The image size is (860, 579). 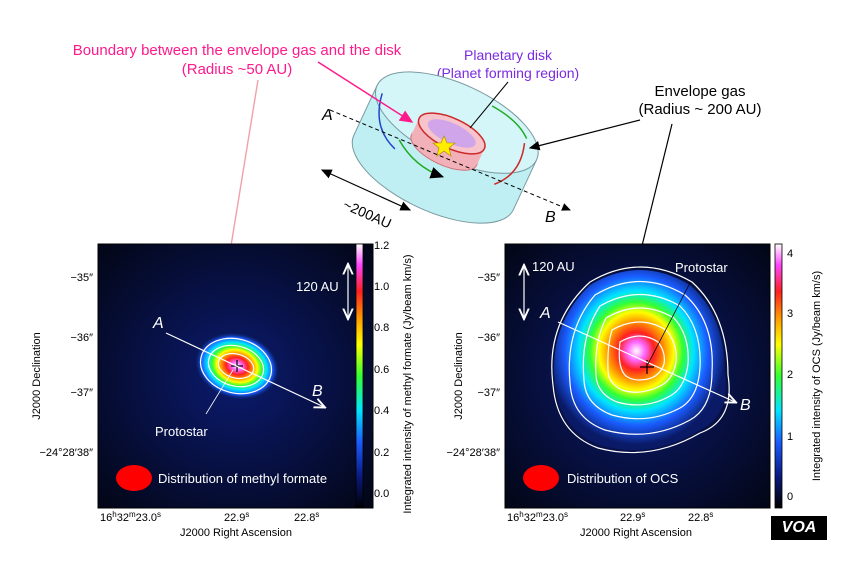 I want to click on ab-axis-line, so click(x=450, y=160).